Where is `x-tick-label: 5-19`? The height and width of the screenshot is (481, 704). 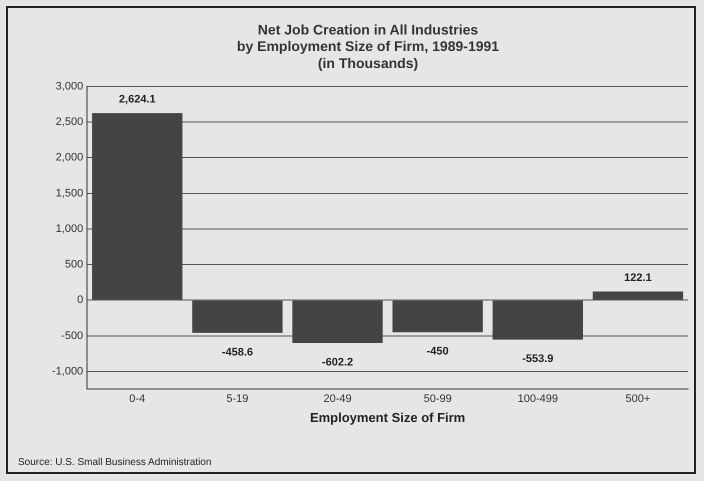 x-tick-label: 5-19 is located at coordinates (237, 398).